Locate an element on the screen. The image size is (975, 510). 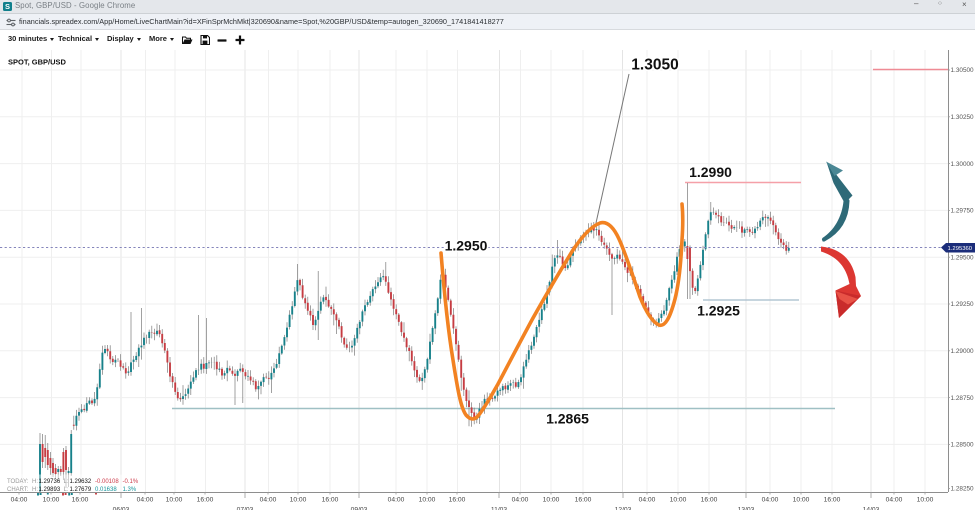
svg-text: 1.3050 is located at coordinates (654, 65).